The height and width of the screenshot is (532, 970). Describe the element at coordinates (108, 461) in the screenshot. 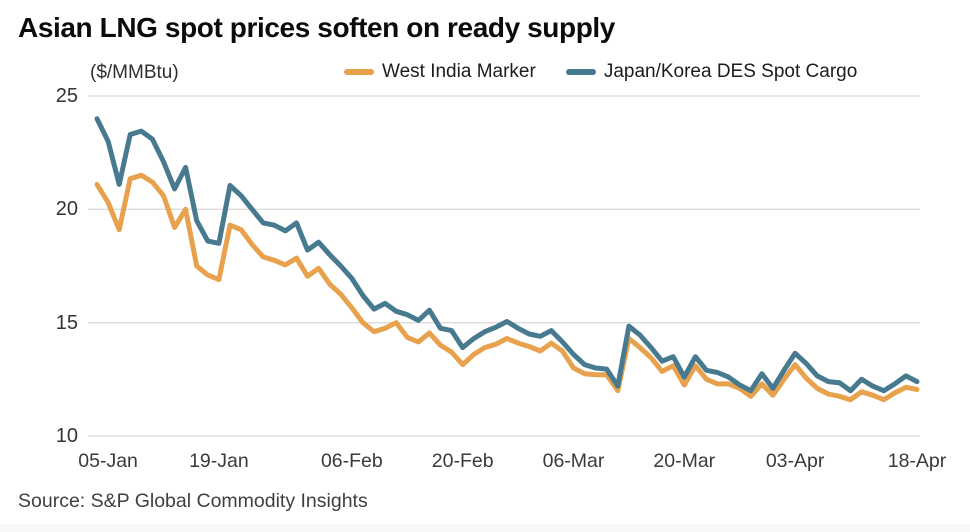

I see `x-tick-label-05-jan: 05-Jan` at that location.